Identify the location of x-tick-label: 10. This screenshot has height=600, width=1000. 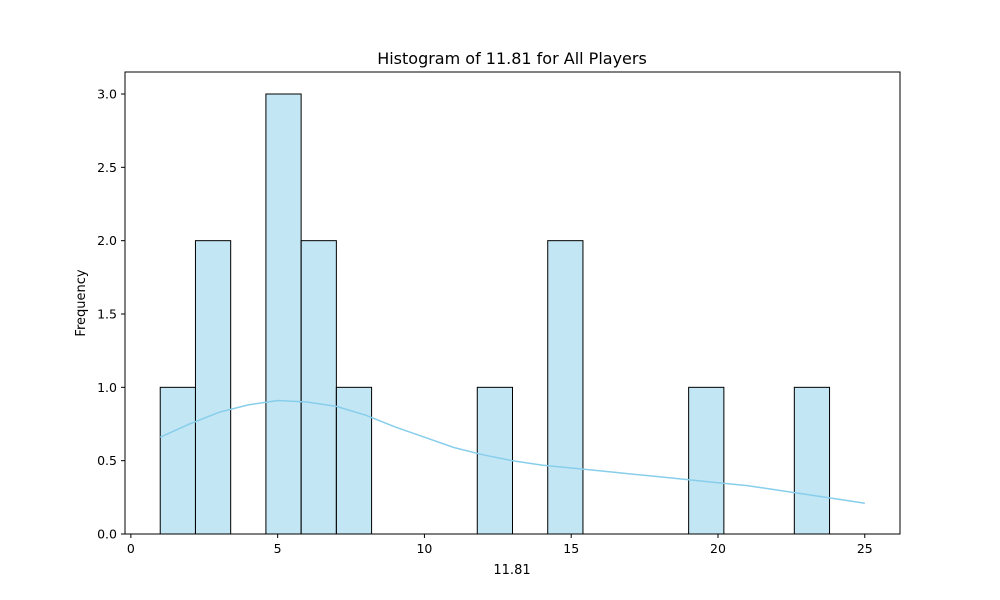
(424, 548).